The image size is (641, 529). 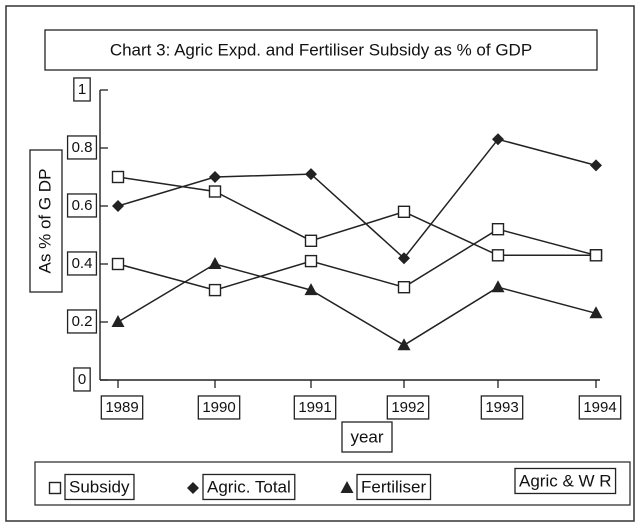 I want to click on y-tick-label: 0.8, so click(x=82, y=147).